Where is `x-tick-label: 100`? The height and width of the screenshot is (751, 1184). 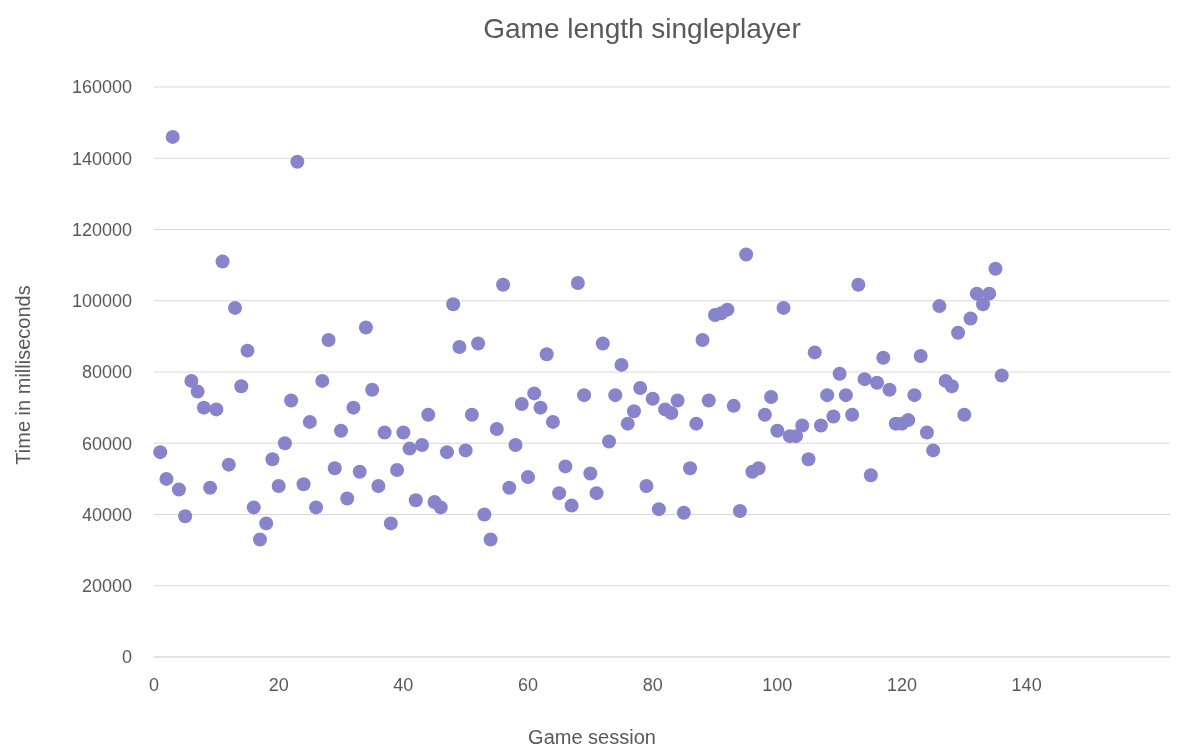 x-tick-label: 100 is located at coordinates (777, 685).